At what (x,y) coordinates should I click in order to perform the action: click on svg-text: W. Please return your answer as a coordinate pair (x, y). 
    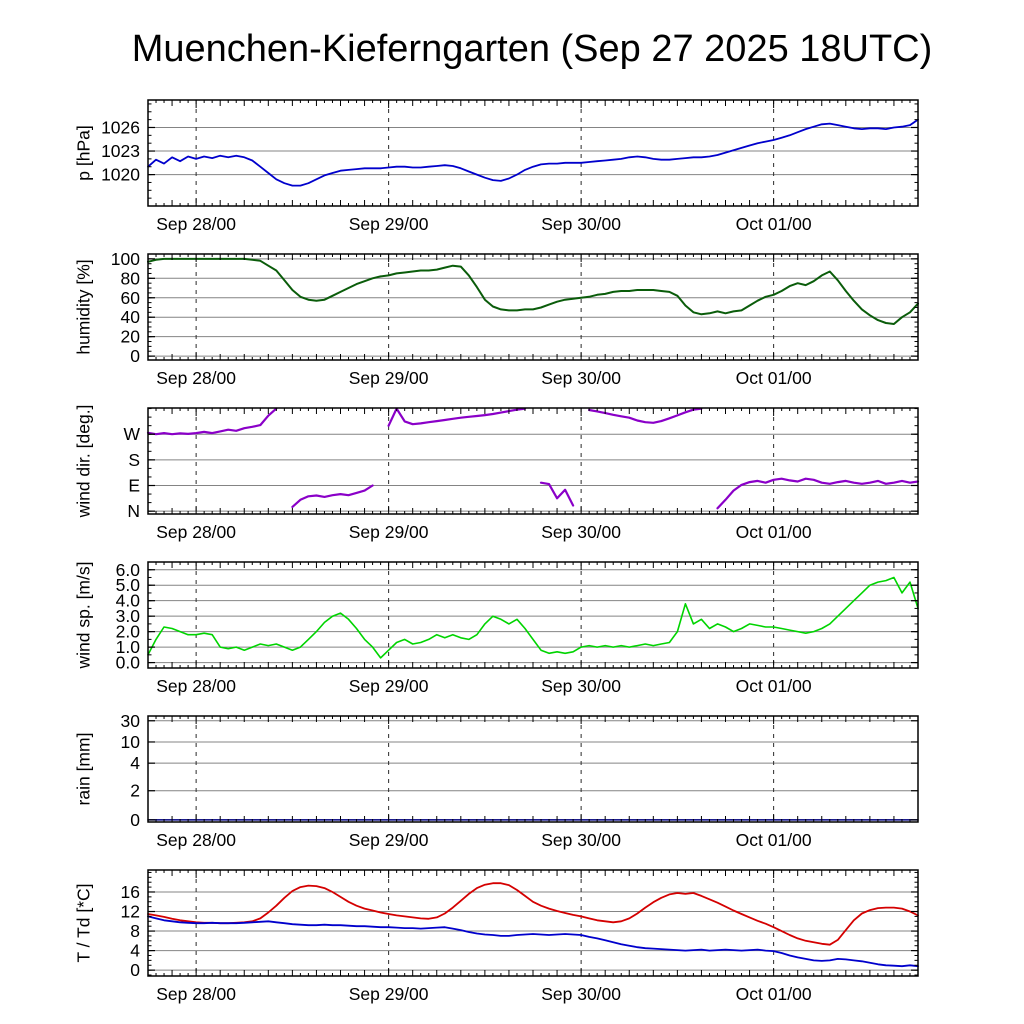
    Looking at the image, I should click on (131, 434).